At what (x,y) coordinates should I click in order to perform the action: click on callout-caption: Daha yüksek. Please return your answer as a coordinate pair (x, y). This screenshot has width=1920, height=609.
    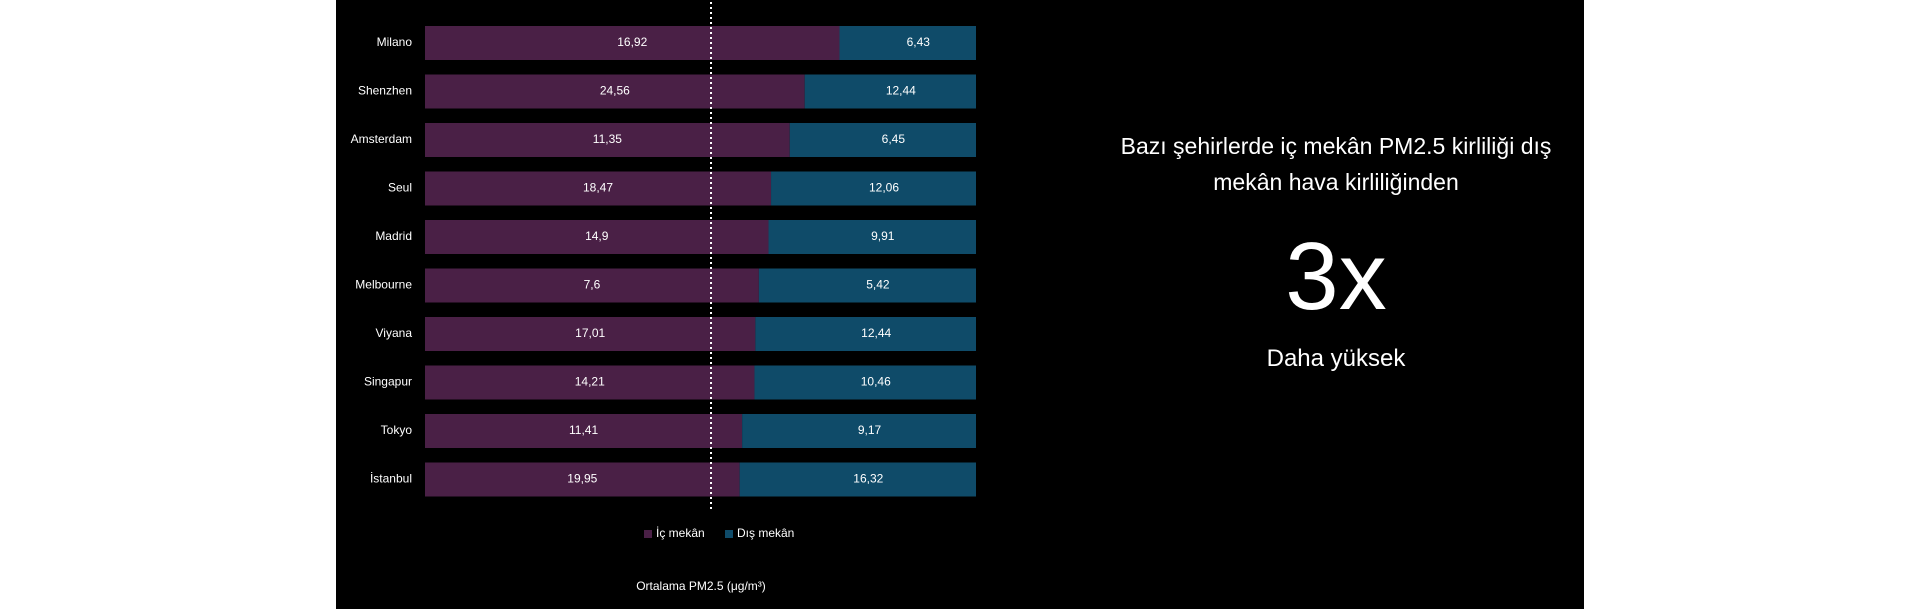
    Looking at the image, I should click on (1336, 358).